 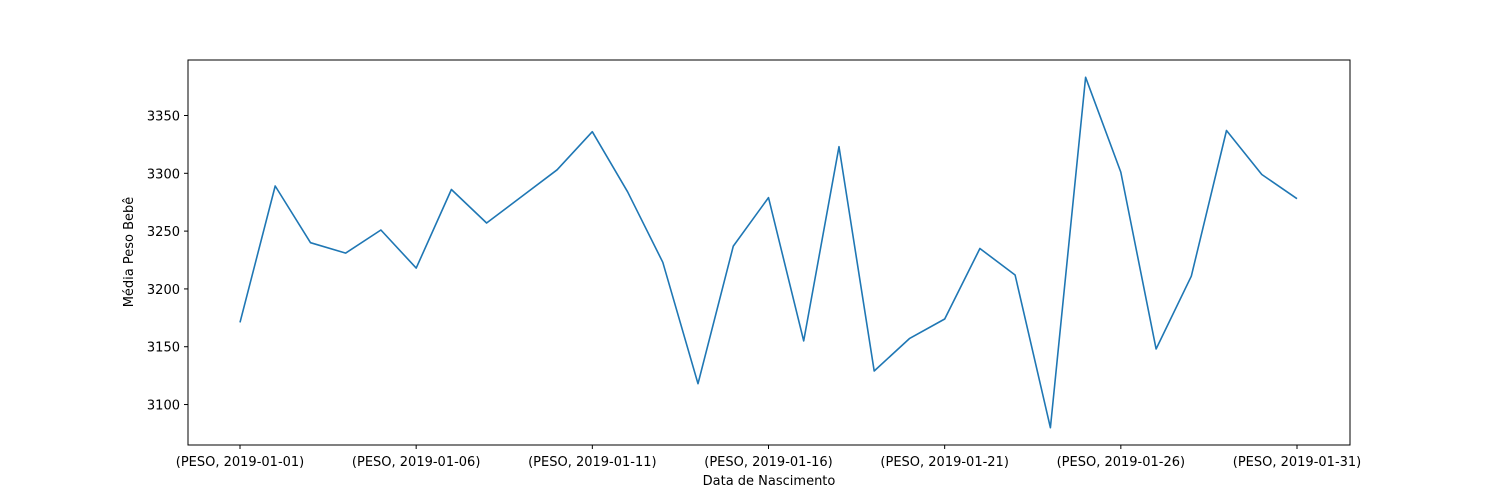 I want to click on y-tick-label: 3250, so click(x=163, y=232).